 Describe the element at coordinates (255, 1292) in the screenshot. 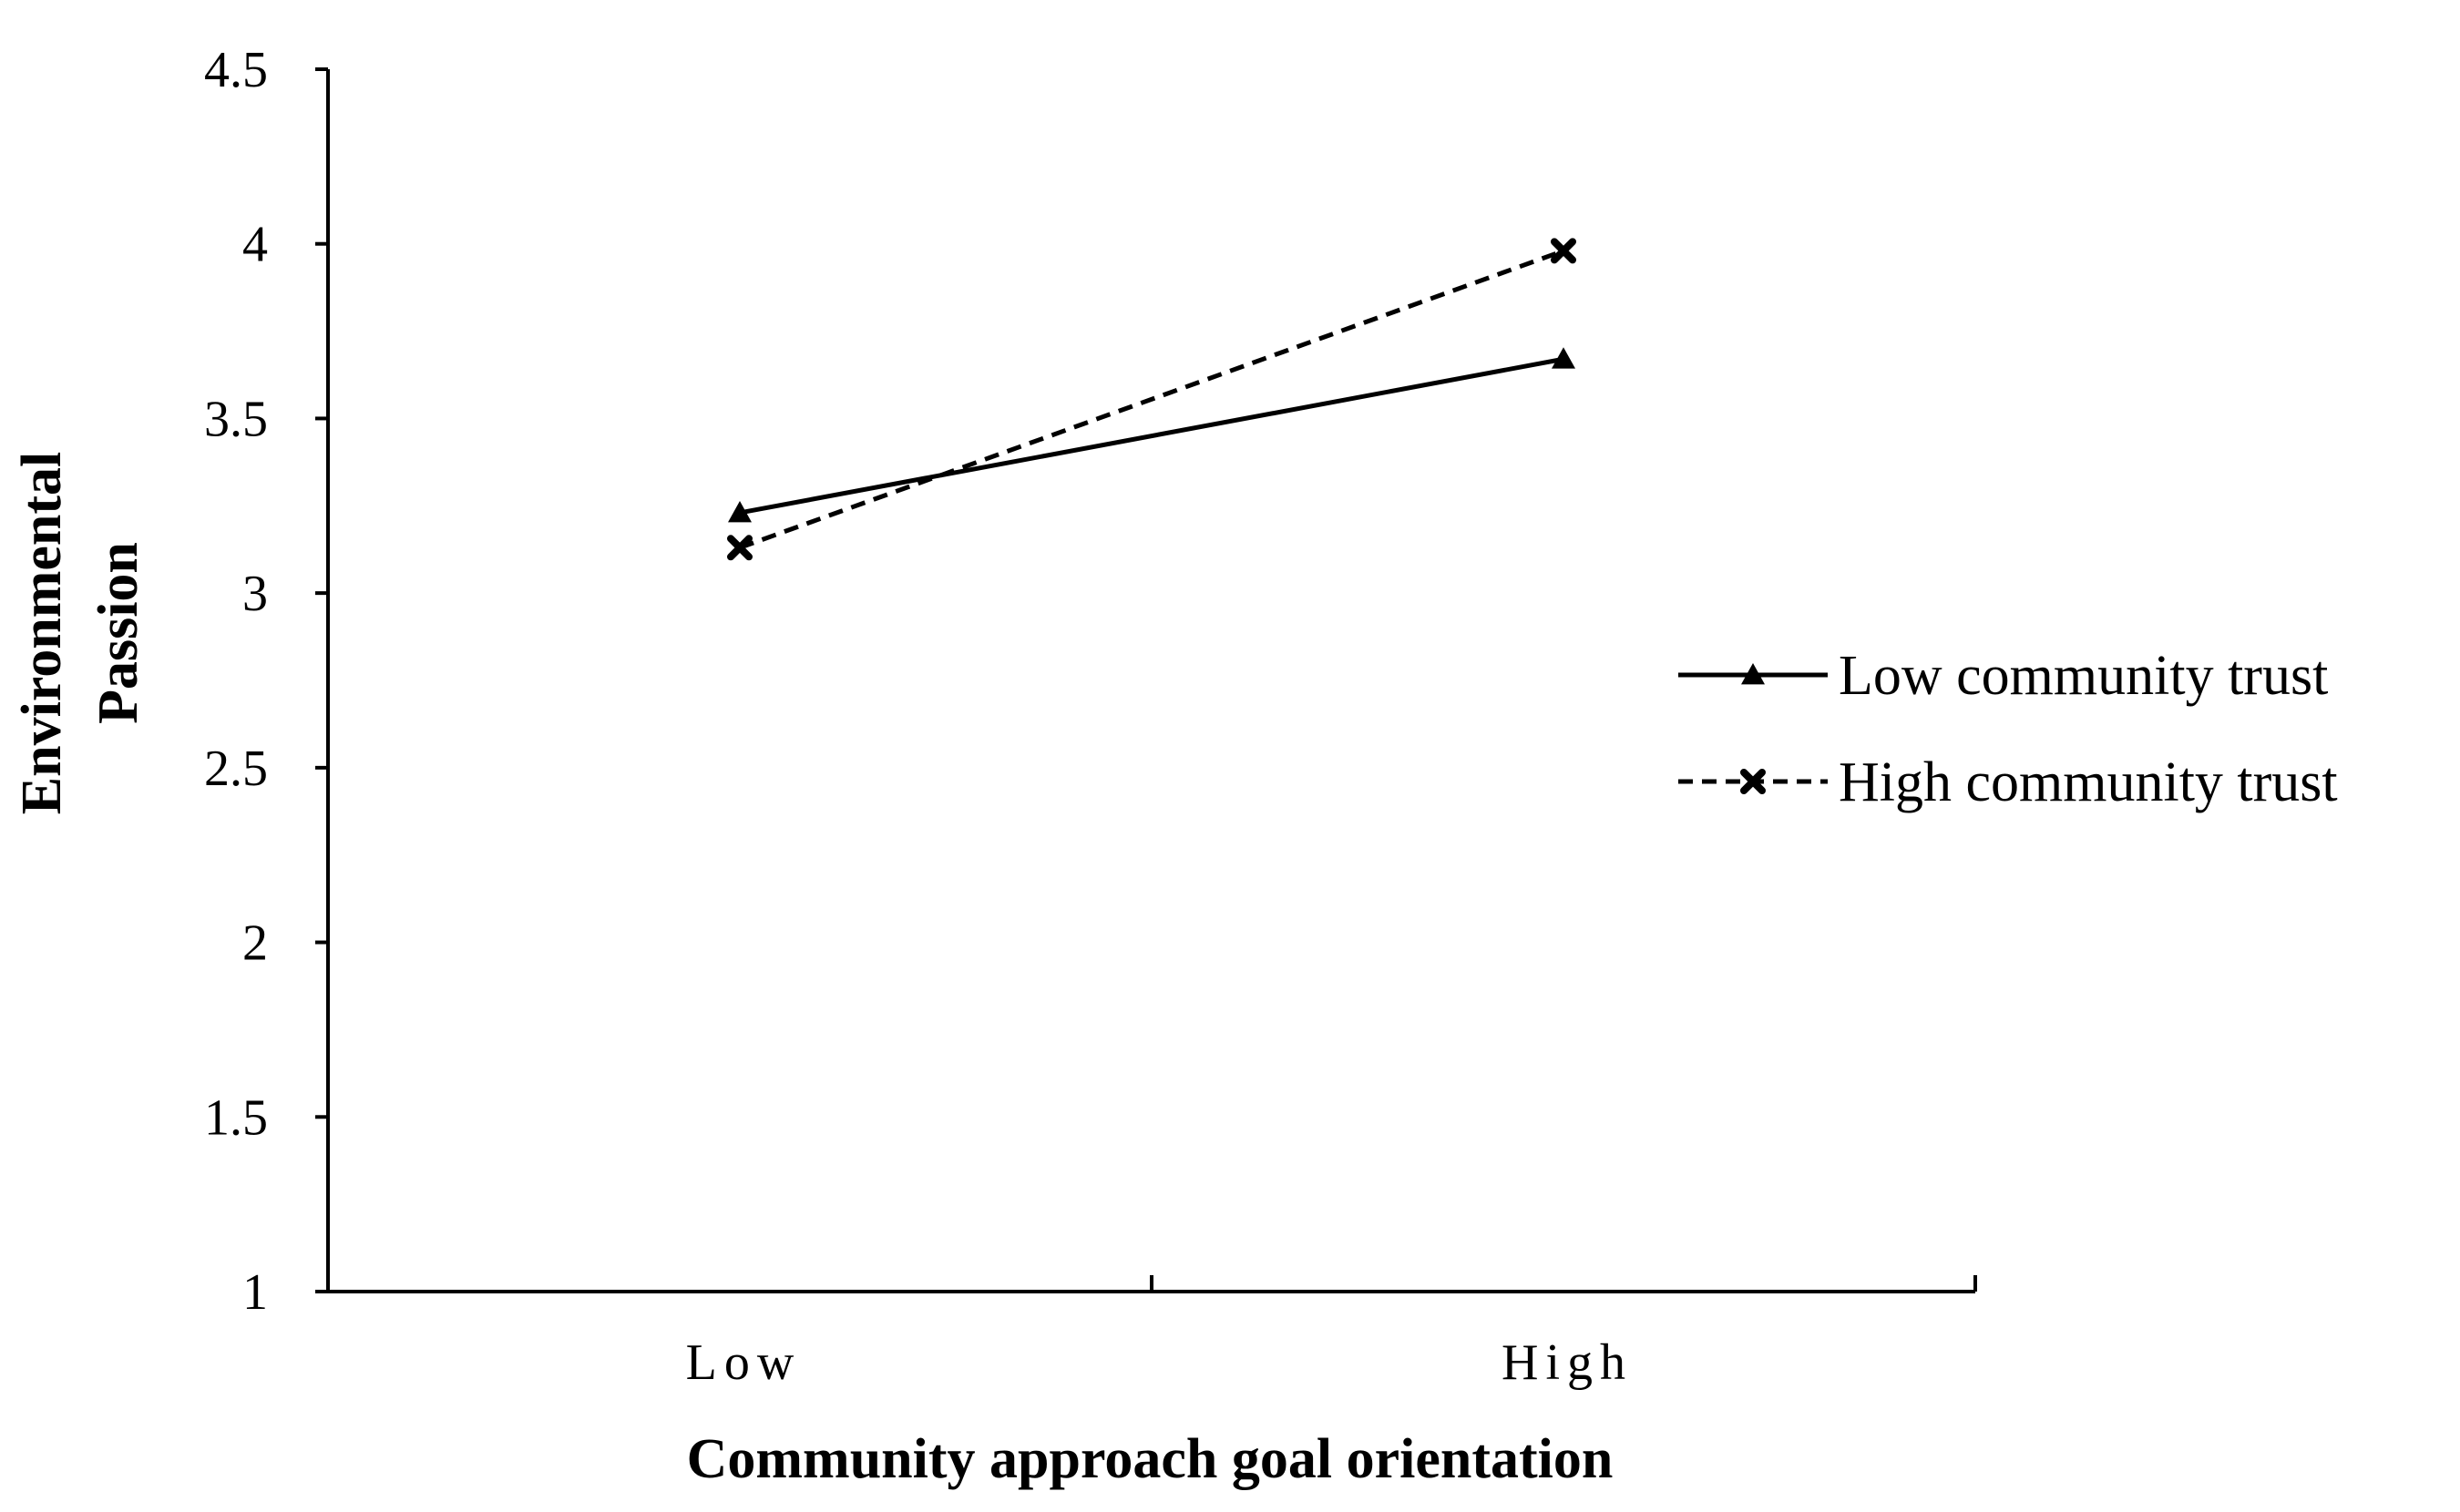

I see `y-tick-label: 1` at that location.